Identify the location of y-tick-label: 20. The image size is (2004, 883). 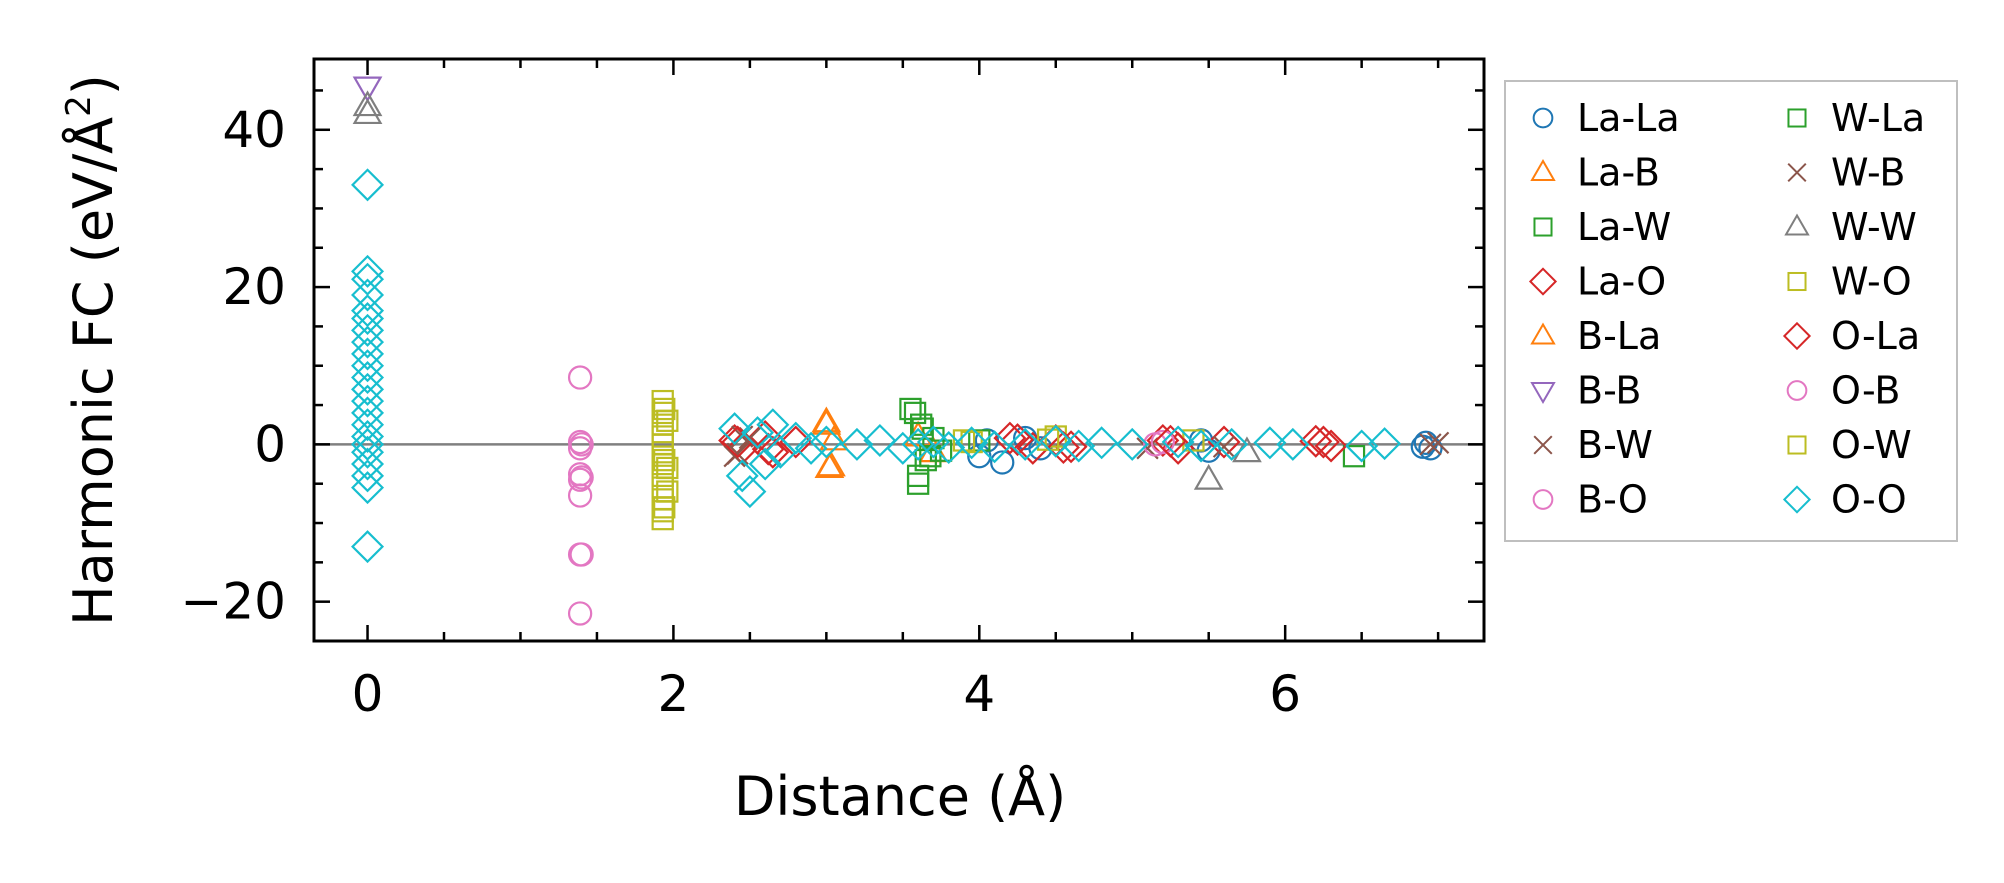
(254, 287).